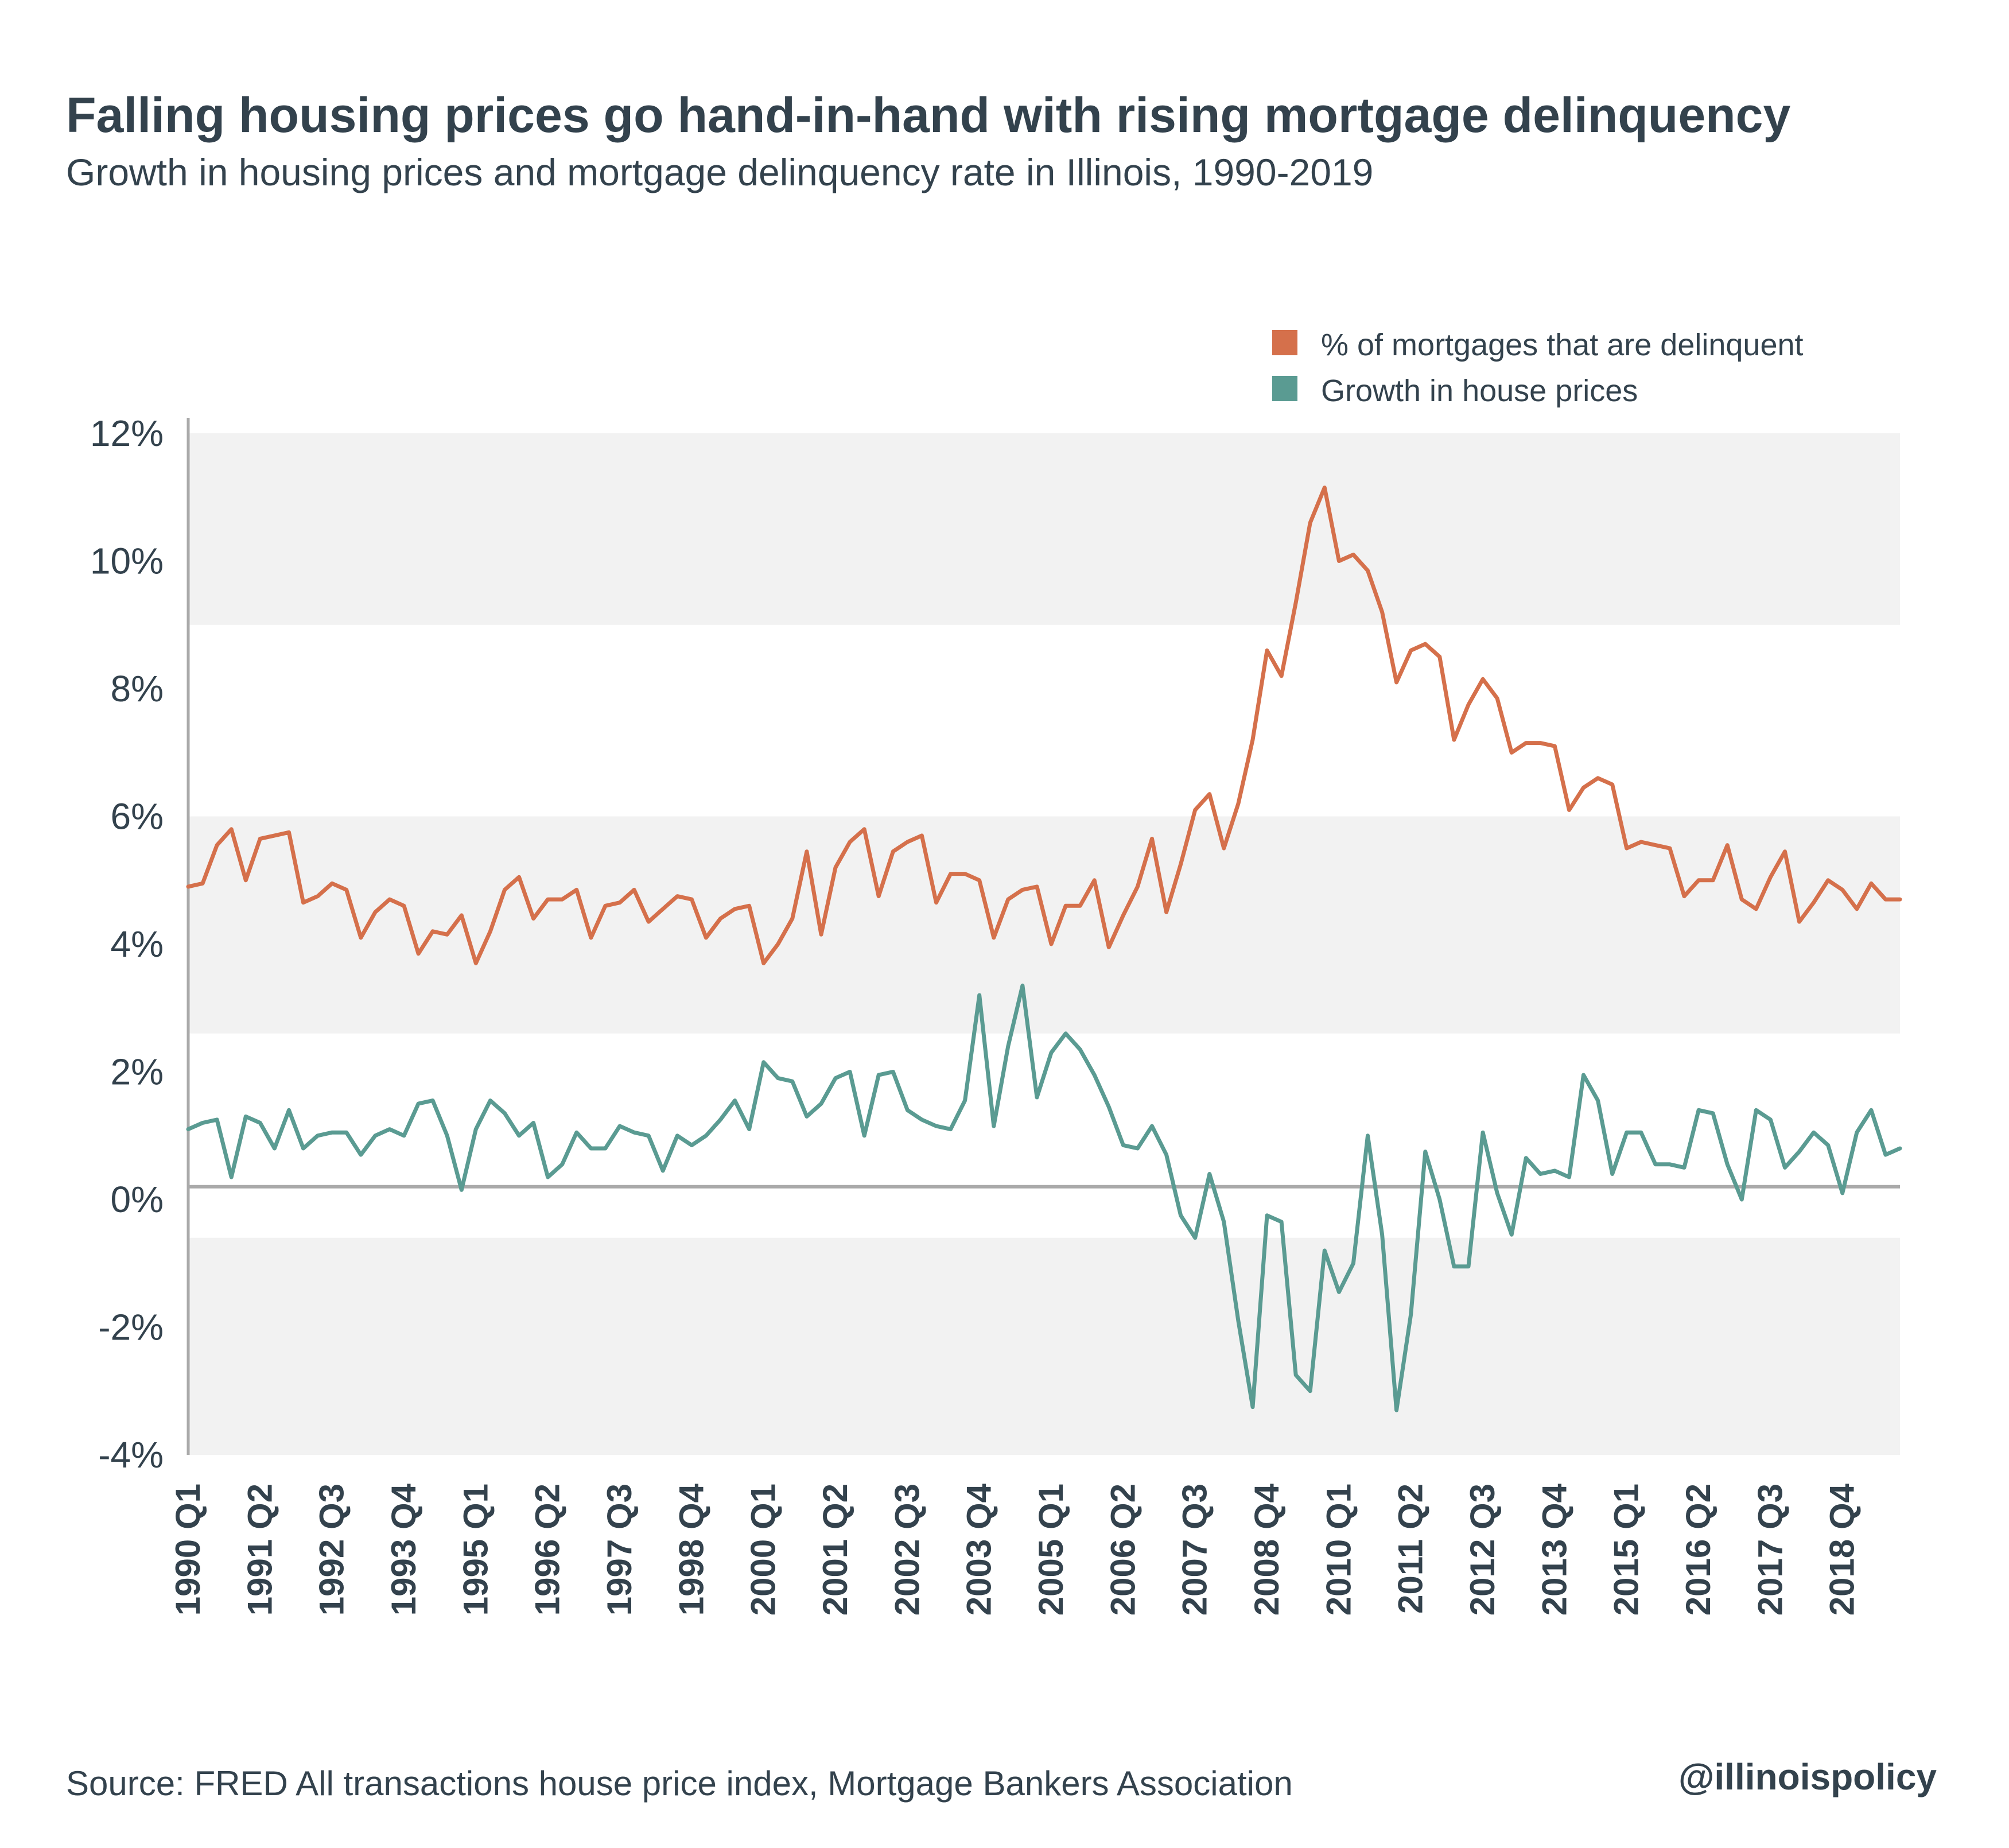 This screenshot has width=2009, height=1848. I want to click on x-tick-label: 1997 Q3, so click(619, 1550).